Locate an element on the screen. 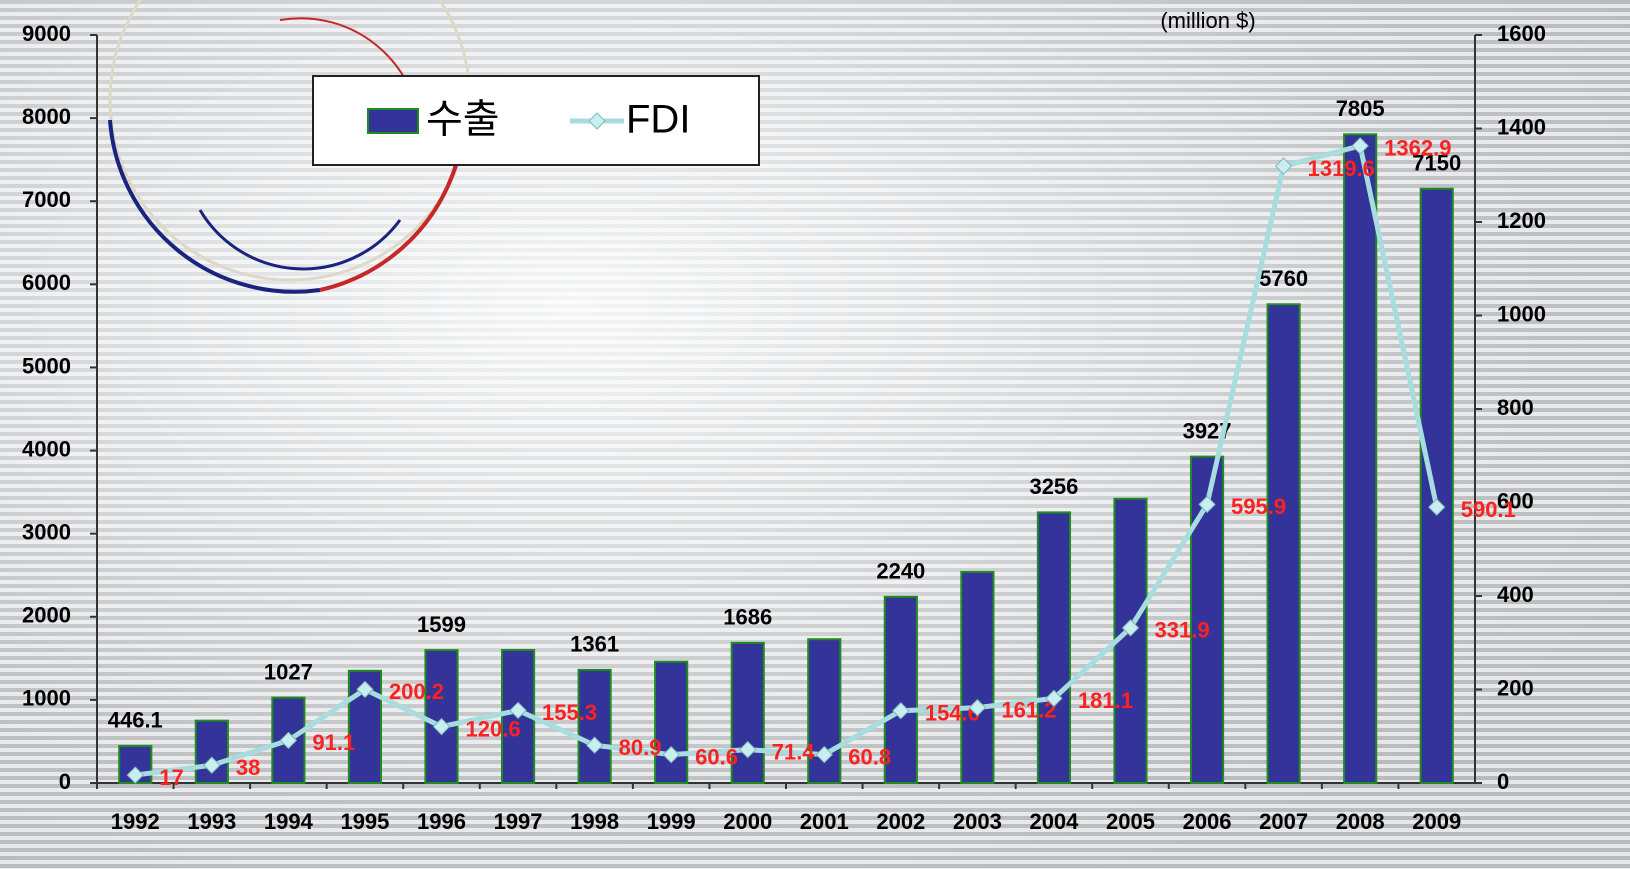 The width and height of the screenshot is (1630, 869). legend: 수출 FDI is located at coordinates (536, 120).